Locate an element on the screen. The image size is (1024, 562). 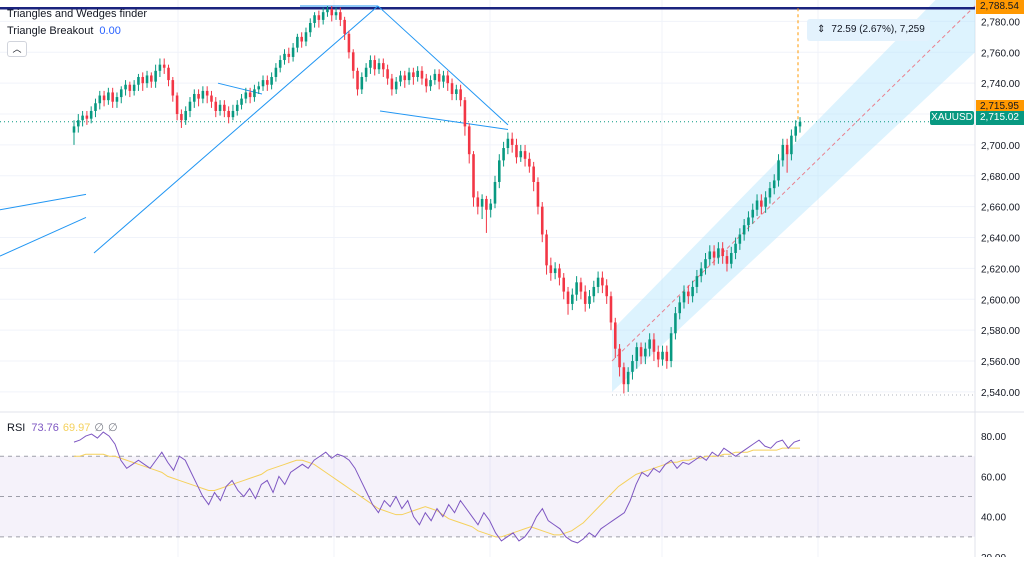
price-tag-last: 2,715.02 is located at coordinates (1000, 118).